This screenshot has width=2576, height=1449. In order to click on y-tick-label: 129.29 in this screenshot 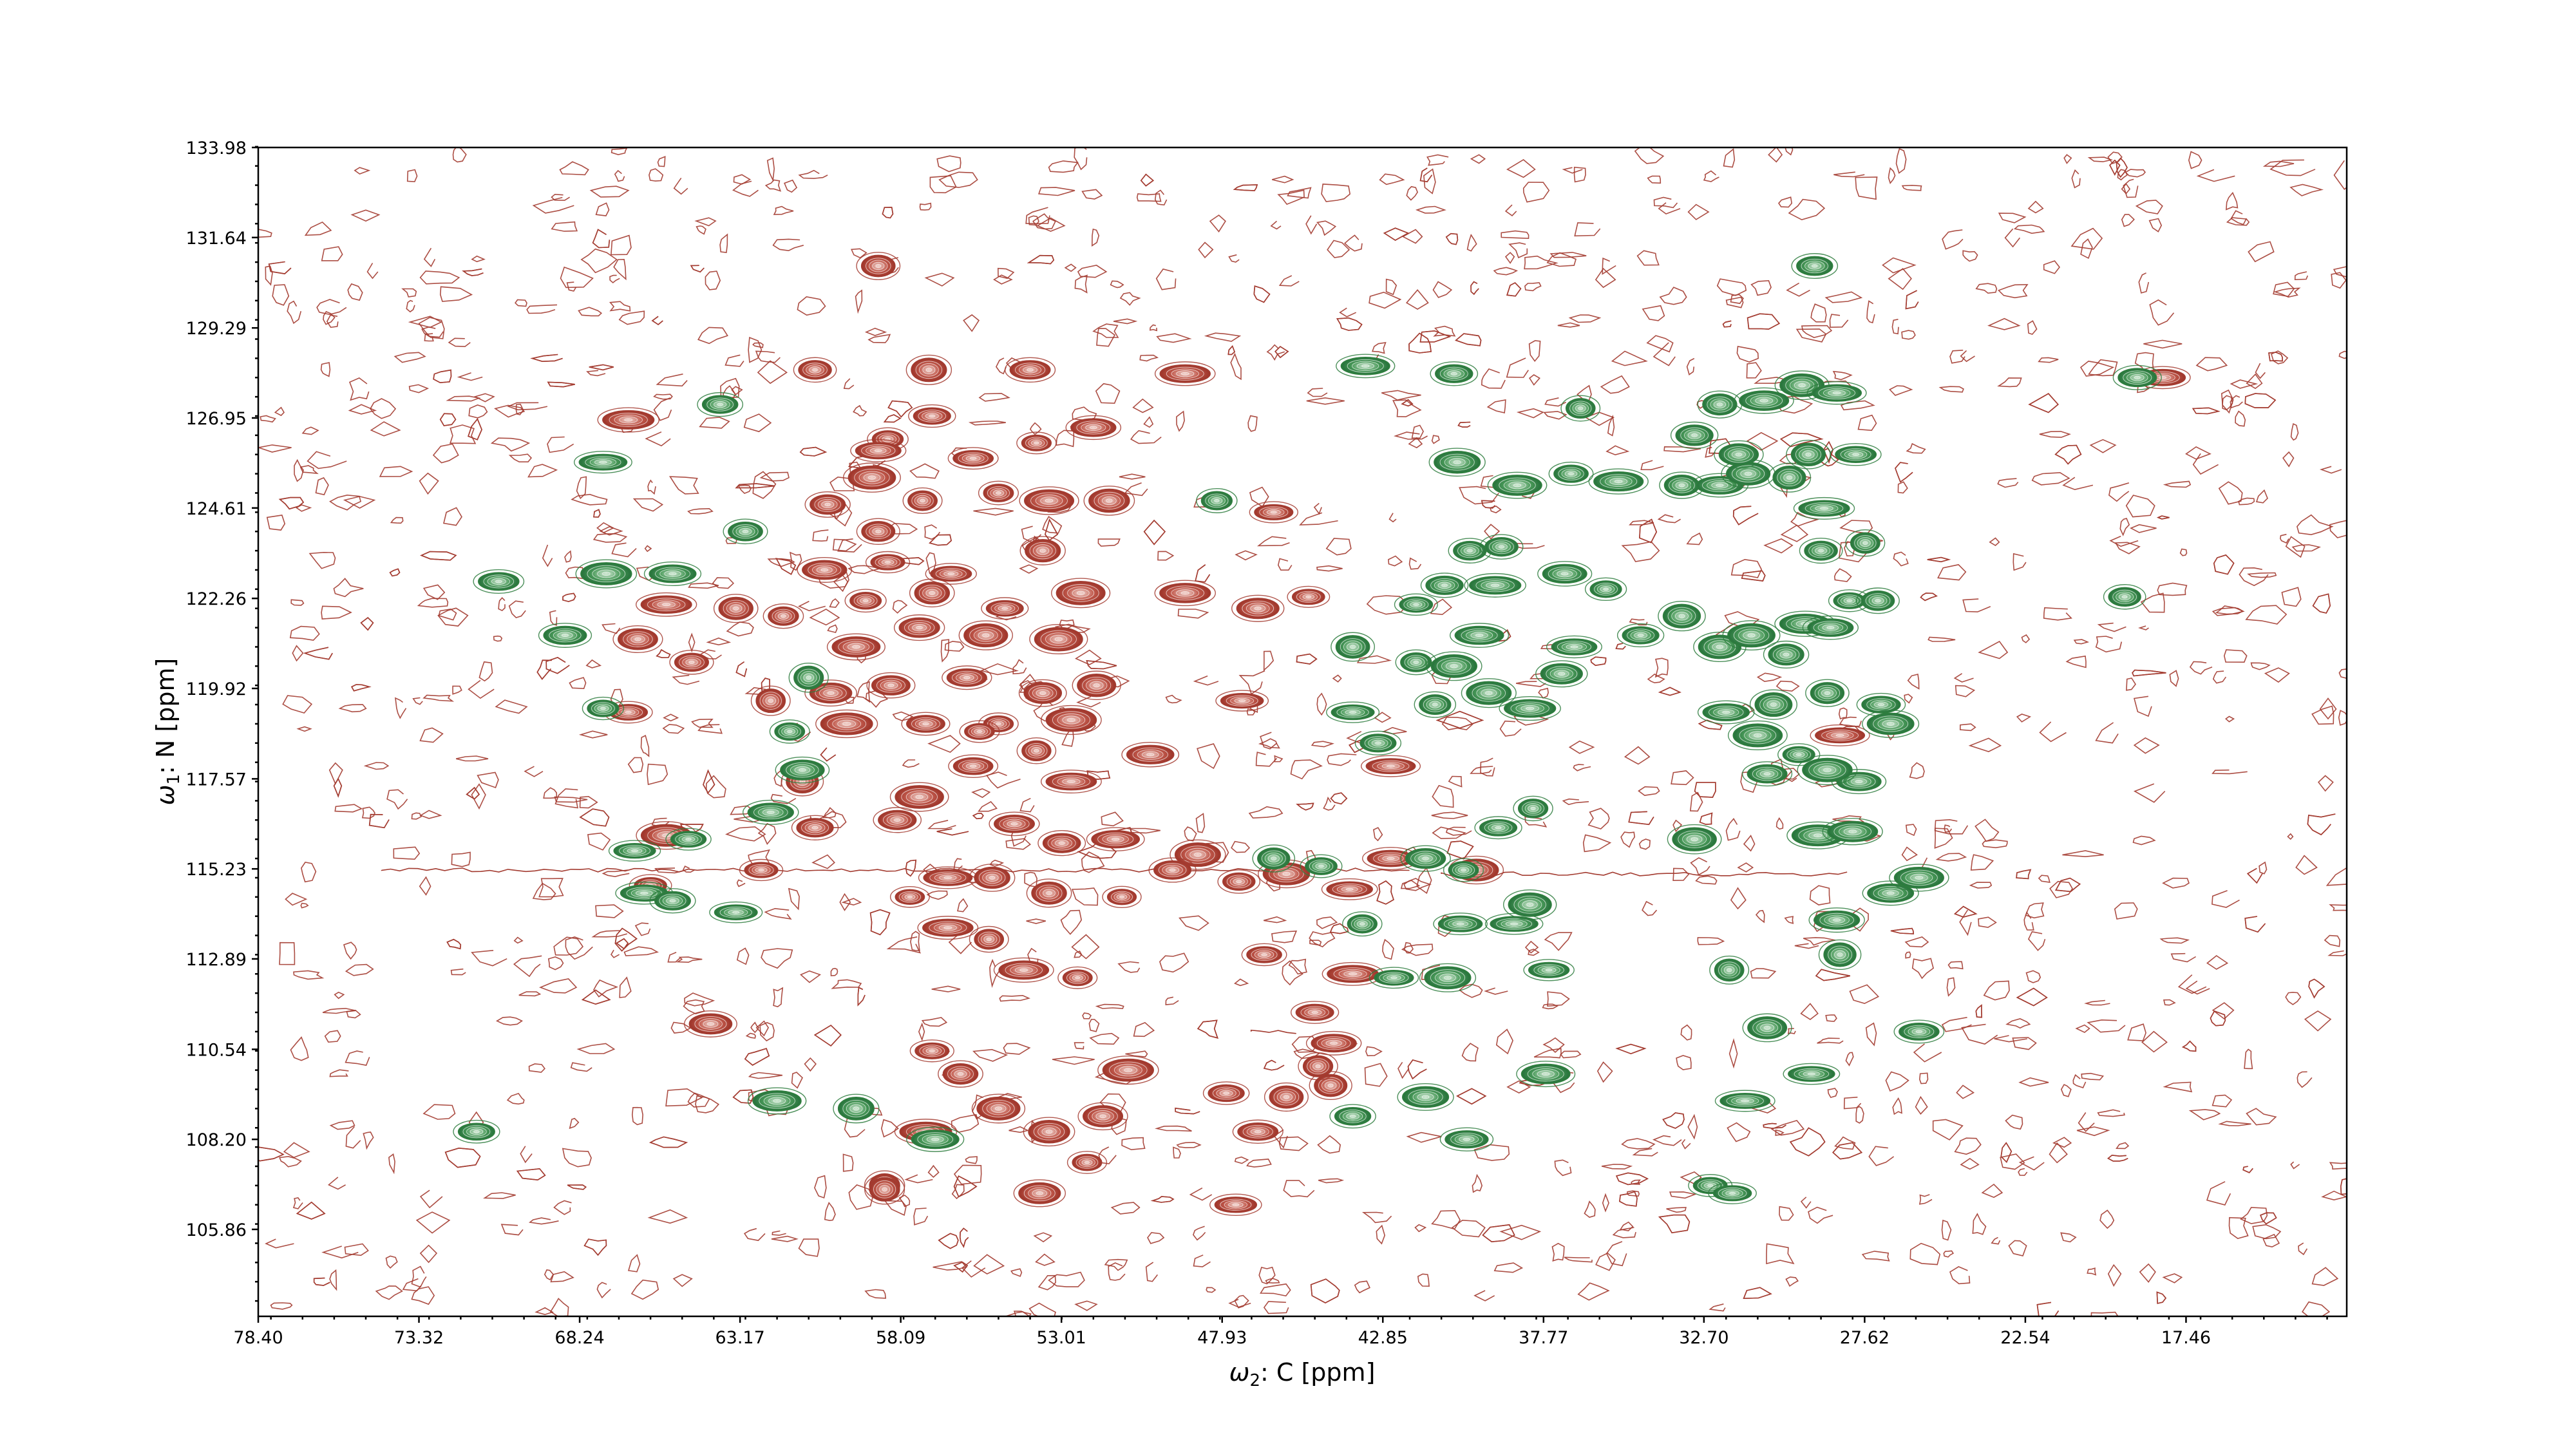, I will do `click(216, 329)`.